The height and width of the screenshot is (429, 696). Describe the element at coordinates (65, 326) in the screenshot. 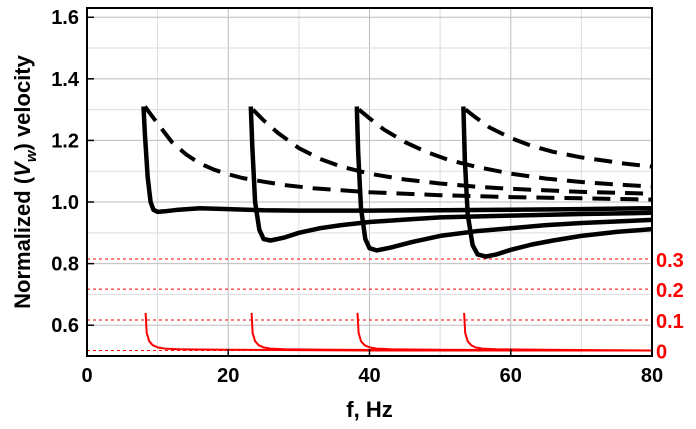

I see `y-tick-label: 0.6` at that location.